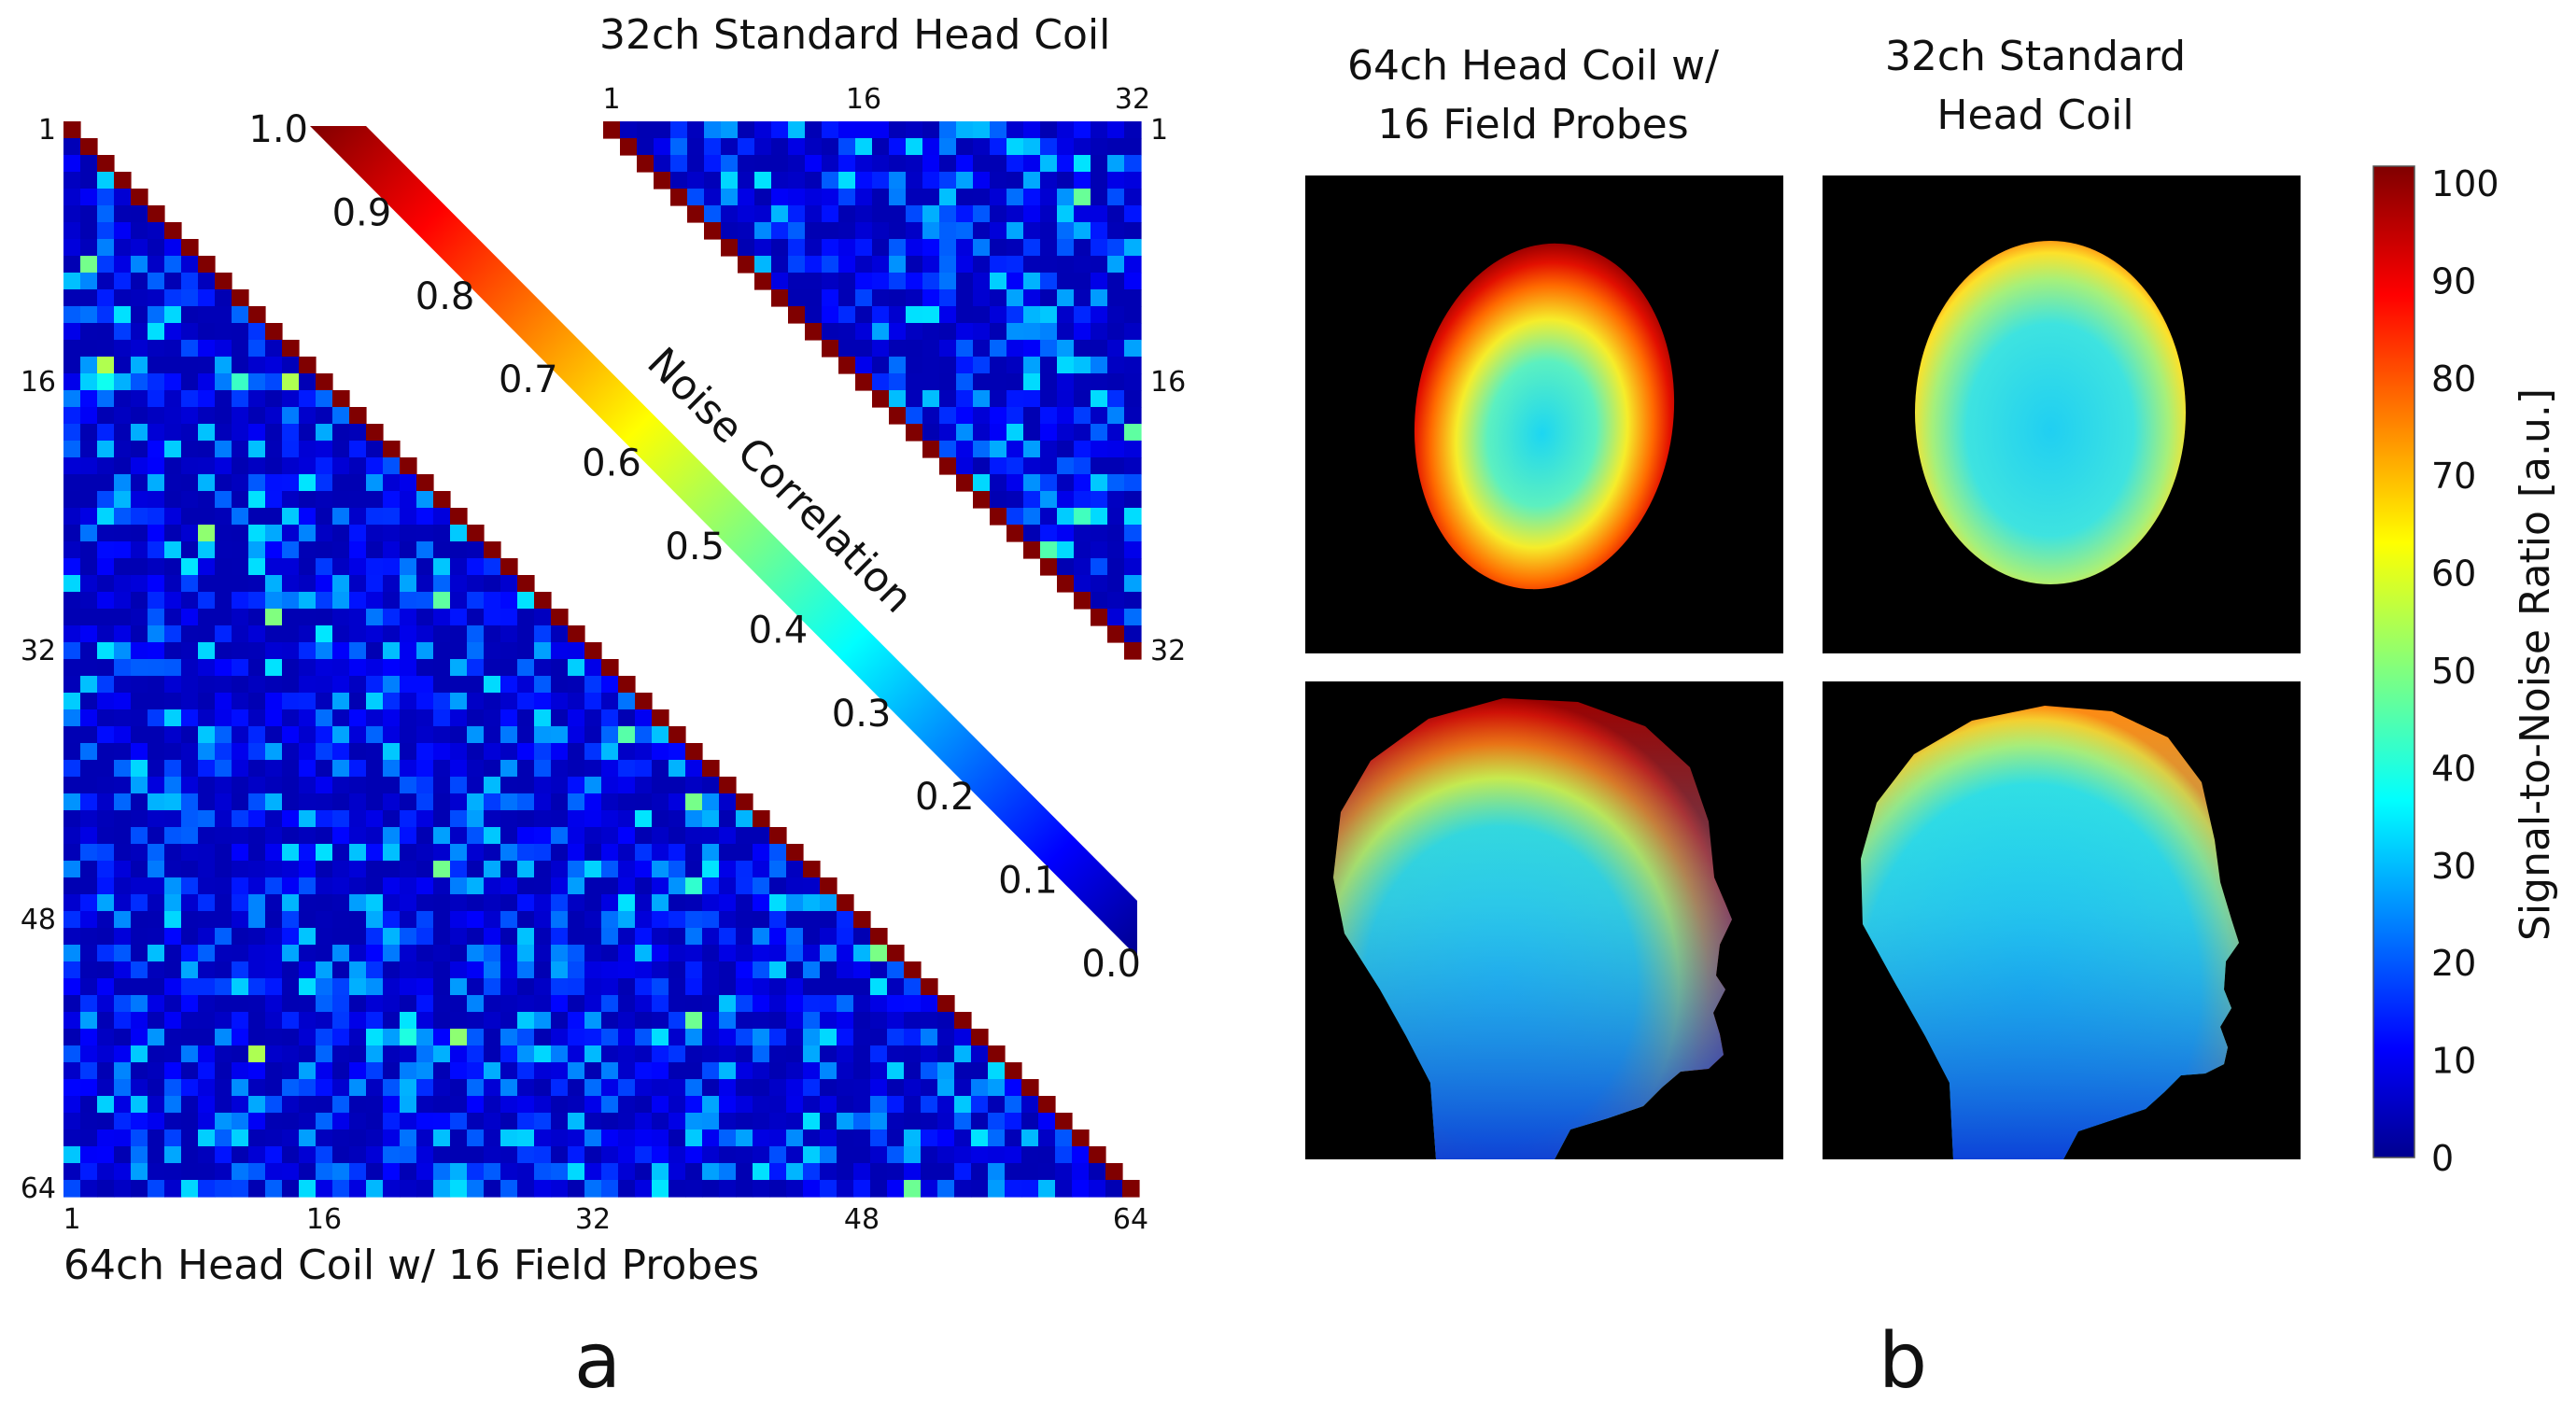 The image size is (2576, 1403). I want to click on snr-colorbar-tick: 50, so click(2454, 671).